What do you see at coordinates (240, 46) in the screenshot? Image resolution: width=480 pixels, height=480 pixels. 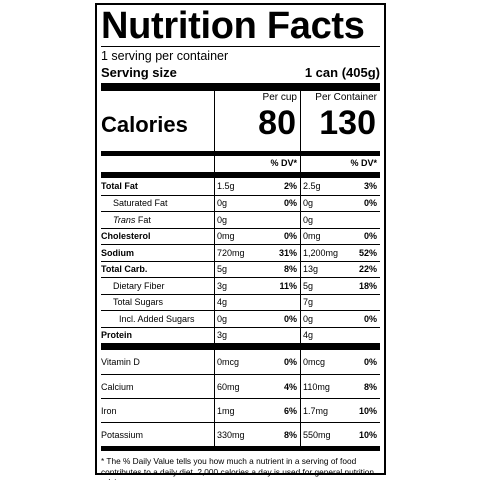 I see `divider` at bounding box center [240, 46].